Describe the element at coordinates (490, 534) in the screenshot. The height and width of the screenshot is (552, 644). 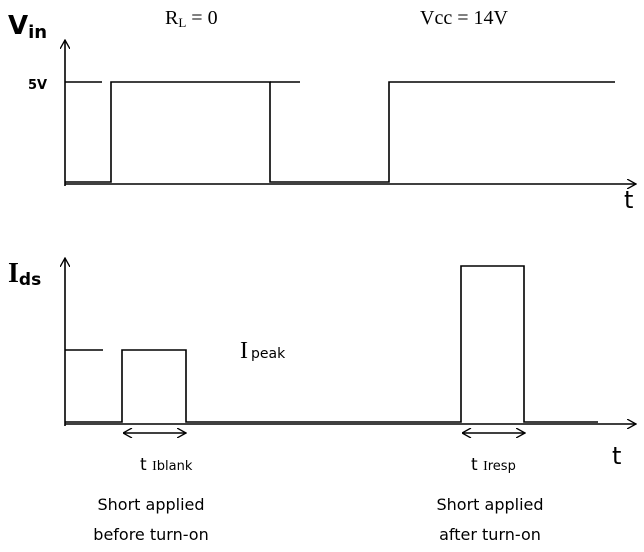
I see `note: after turn-on` at that location.